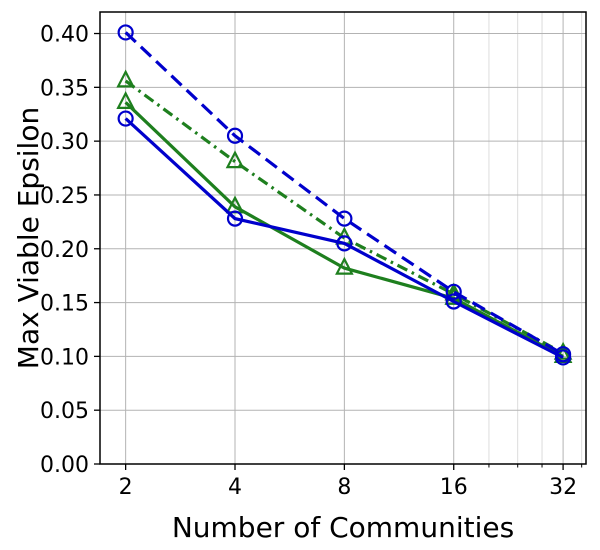 This screenshot has height=550, width=600. What do you see at coordinates (28, 238) in the screenshot?
I see `y-axis-label: Max Viable Epsilon` at bounding box center [28, 238].